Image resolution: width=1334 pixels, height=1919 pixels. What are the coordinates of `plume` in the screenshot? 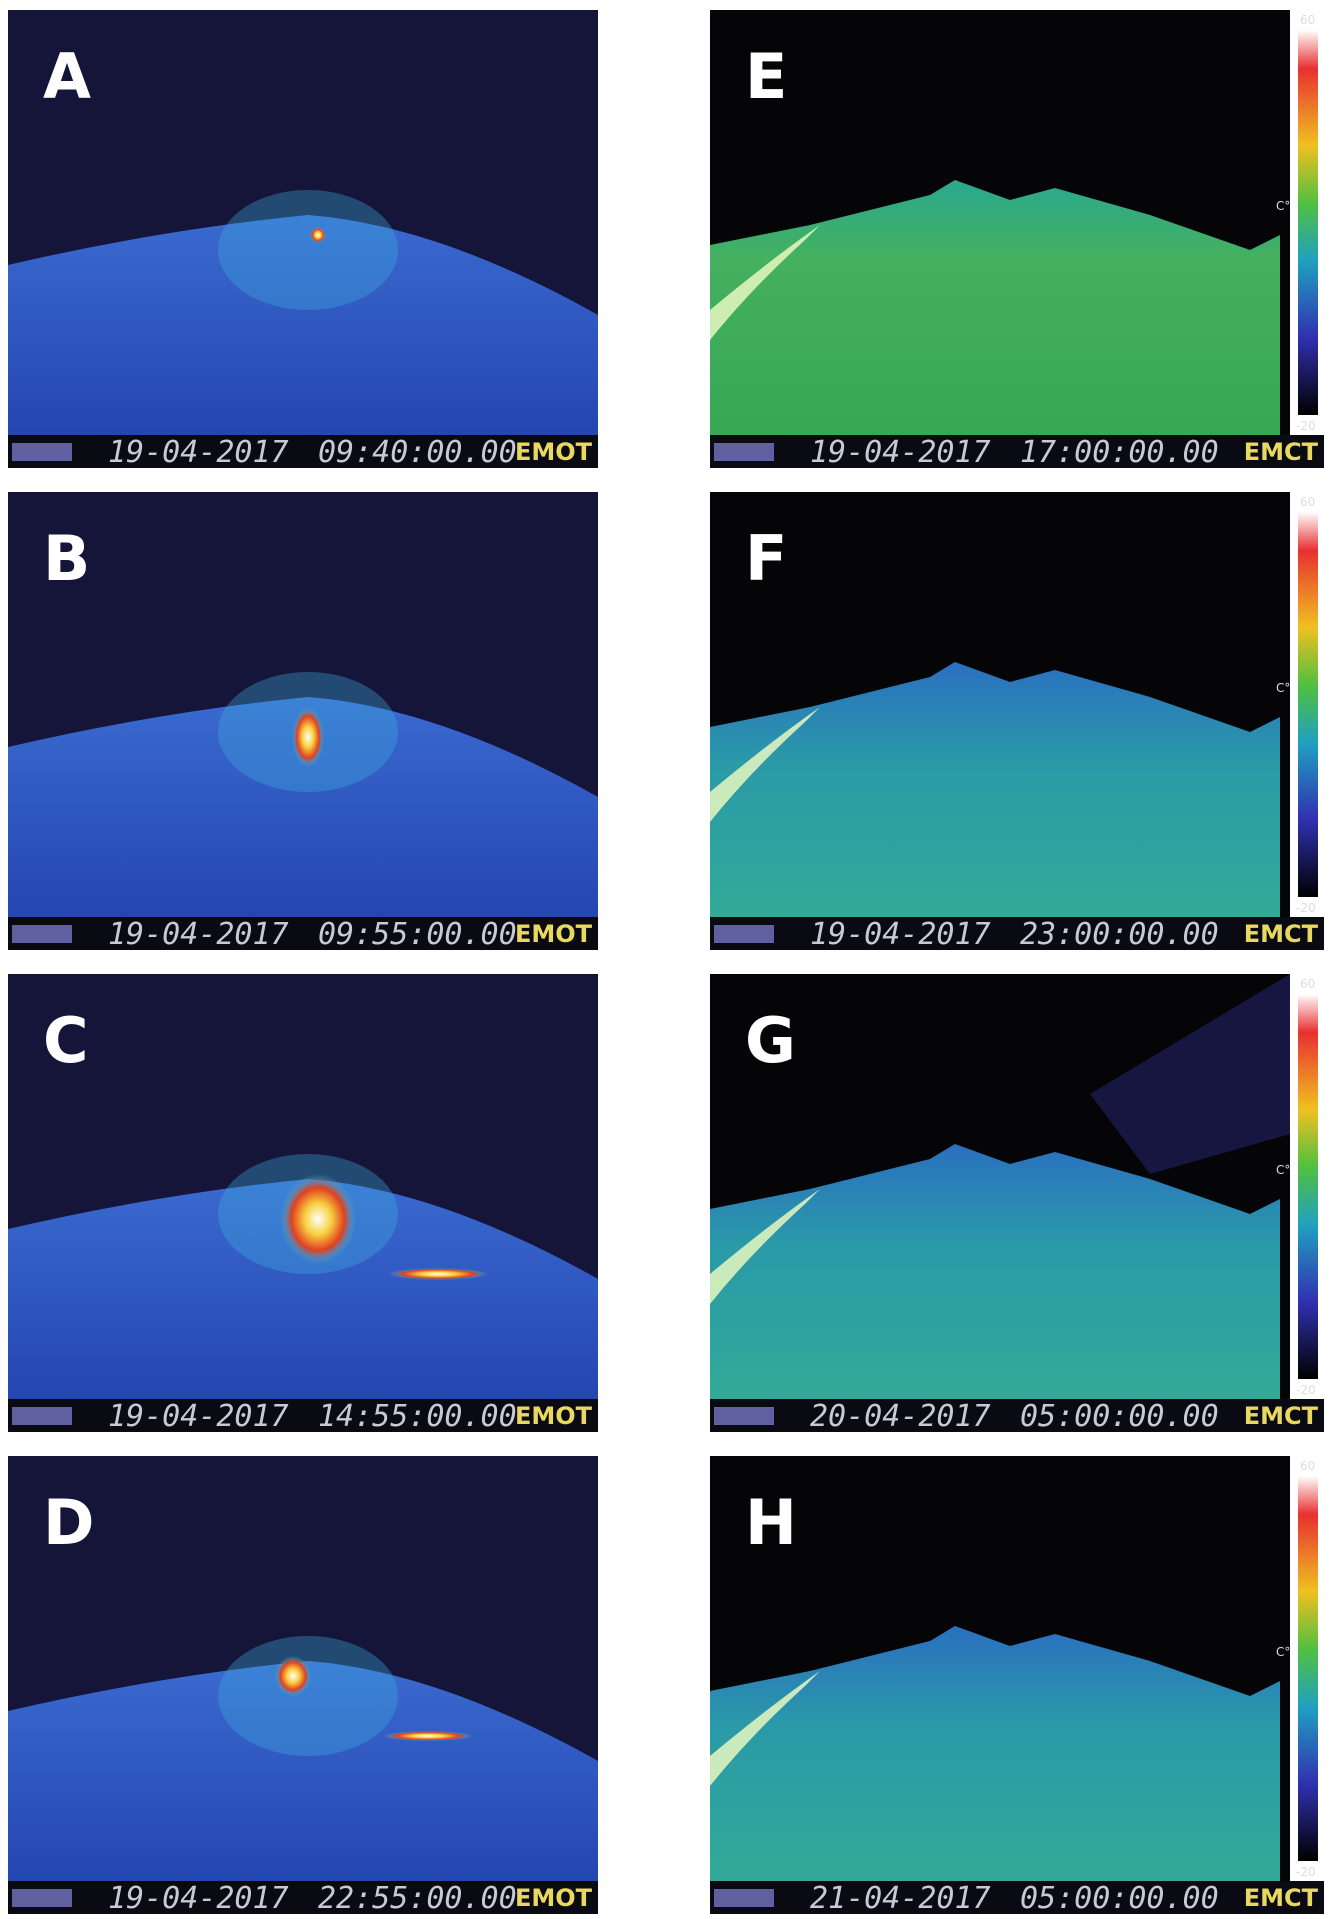 It's located at (1190, 1074).